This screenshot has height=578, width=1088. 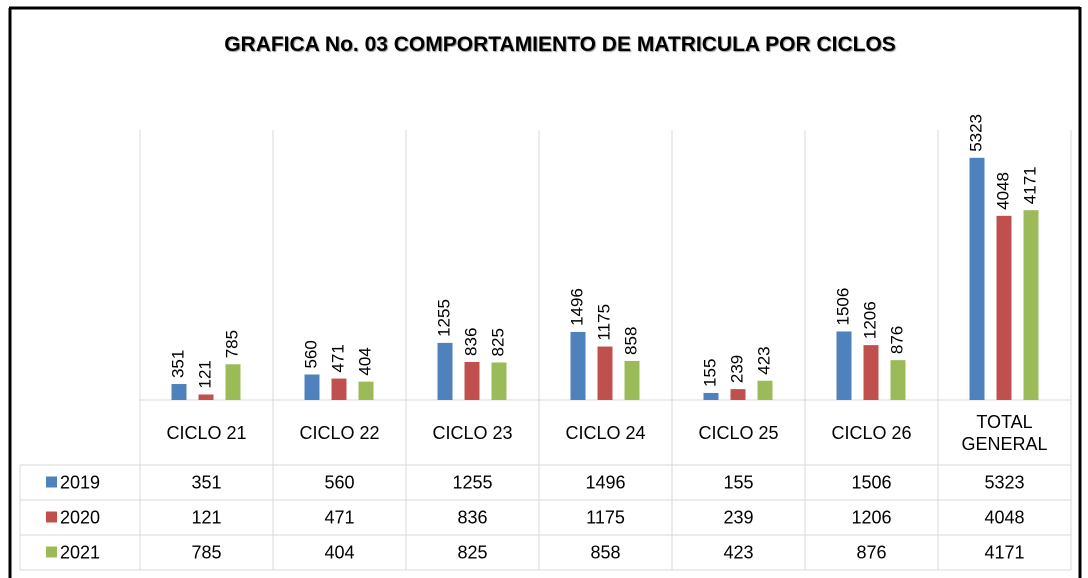 I want to click on x-tick-label: CICLO 22, so click(x=339, y=432).